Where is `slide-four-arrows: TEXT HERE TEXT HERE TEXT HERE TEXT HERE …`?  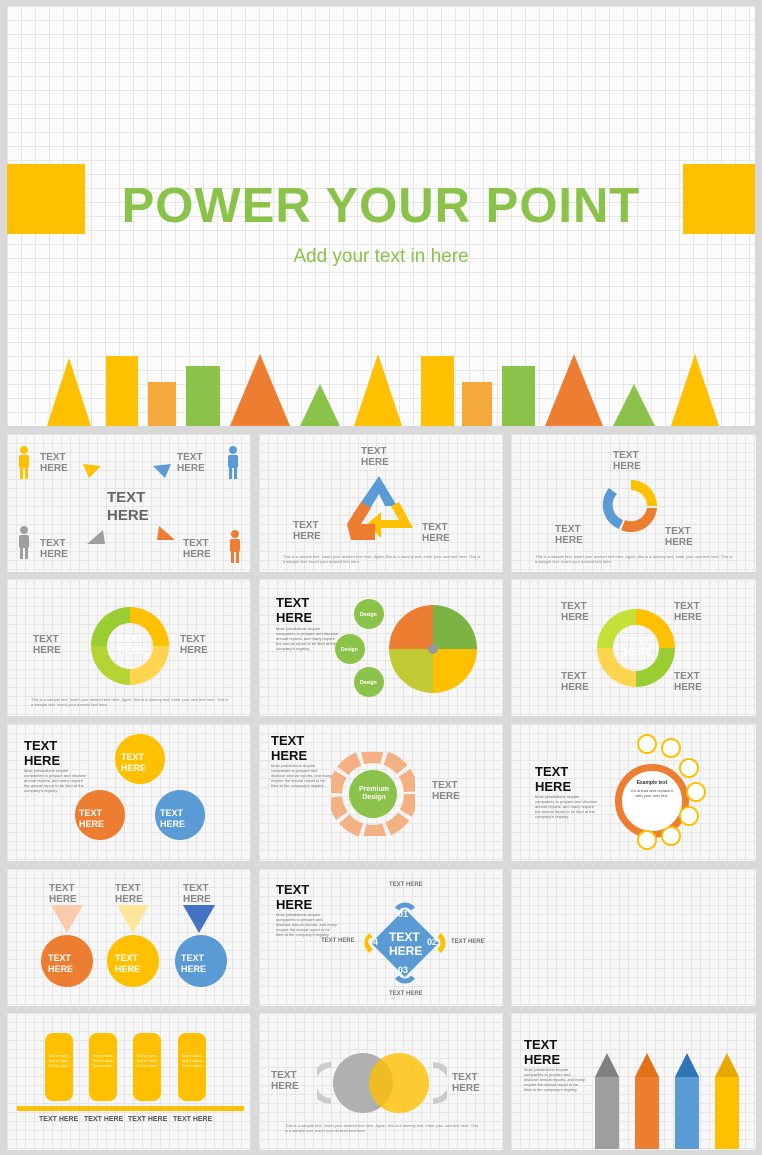 slide-four-arrows: TEXT HERE TEXT HERE TEXT HERE TEXT HERE … is located at coordinates (633, 647).